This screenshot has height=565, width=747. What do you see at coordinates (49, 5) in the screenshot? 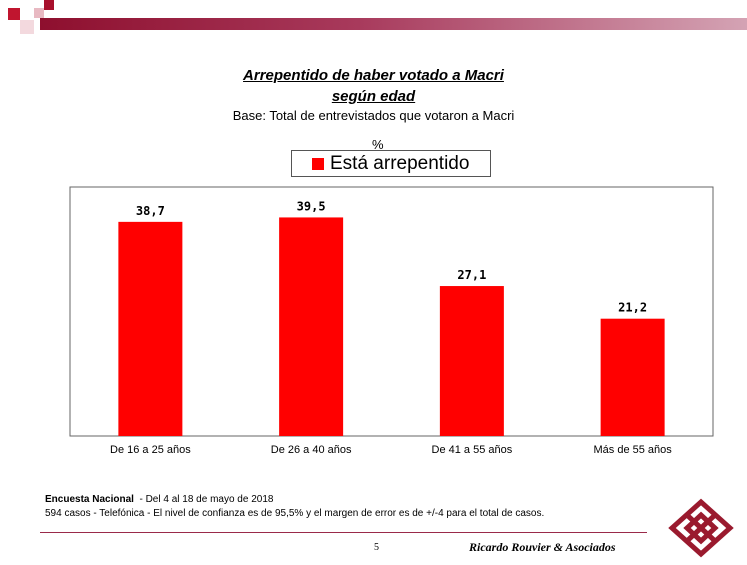
I see `corner-square-dark` at bounding box center [49, 5].